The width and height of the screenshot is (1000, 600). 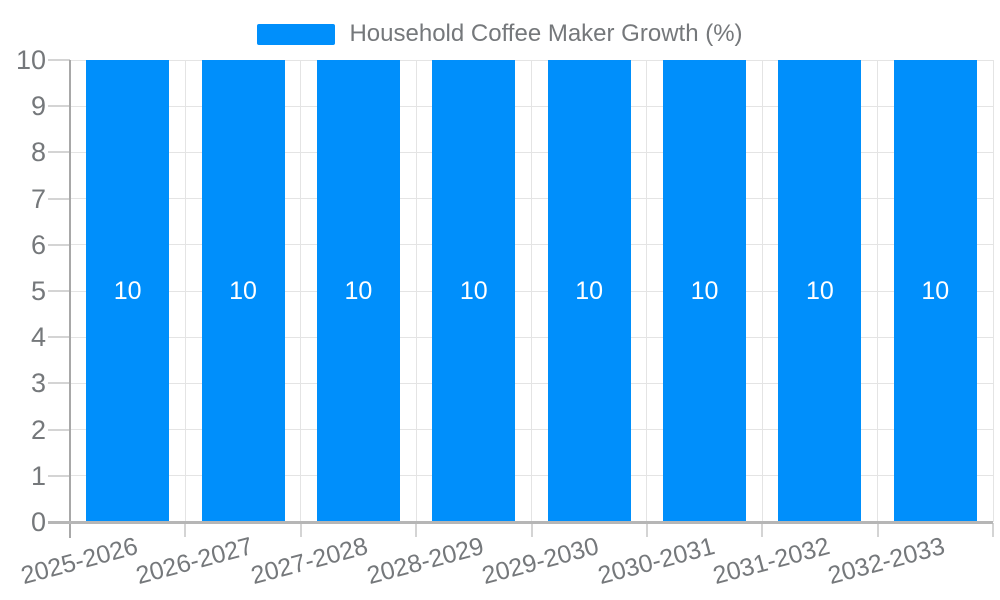 What do you see at coordinates (38, 106) in the screenshot?
I see `y-axis-label: 9` at bounding box center [38, 106].